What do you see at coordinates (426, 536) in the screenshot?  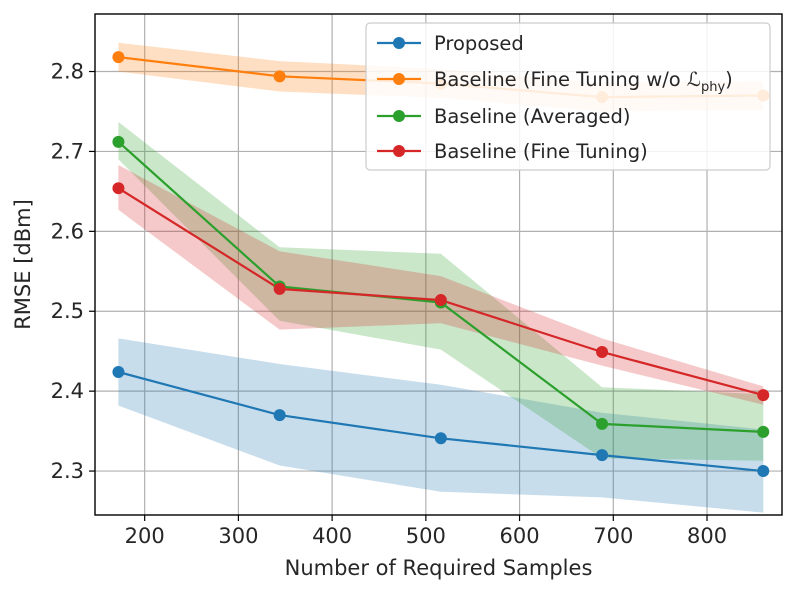 I see `x-tick-label: 500` at bounding box center [426, 536].